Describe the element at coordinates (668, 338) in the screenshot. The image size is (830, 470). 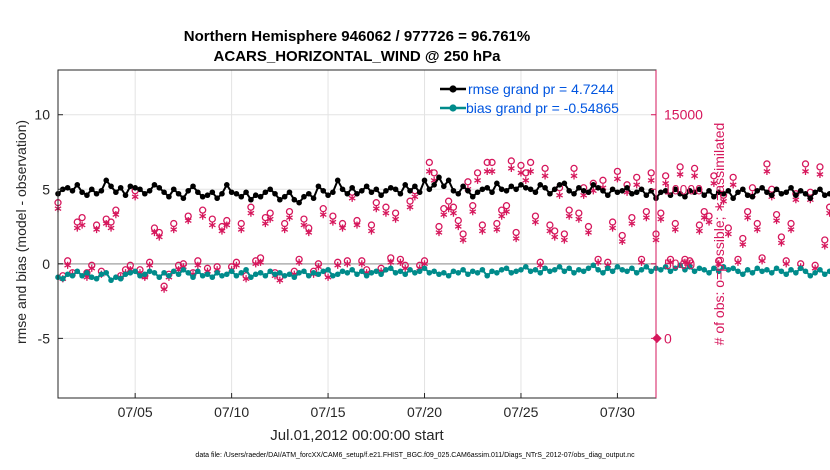
I see `y-tick-label-right: 0` at that location.